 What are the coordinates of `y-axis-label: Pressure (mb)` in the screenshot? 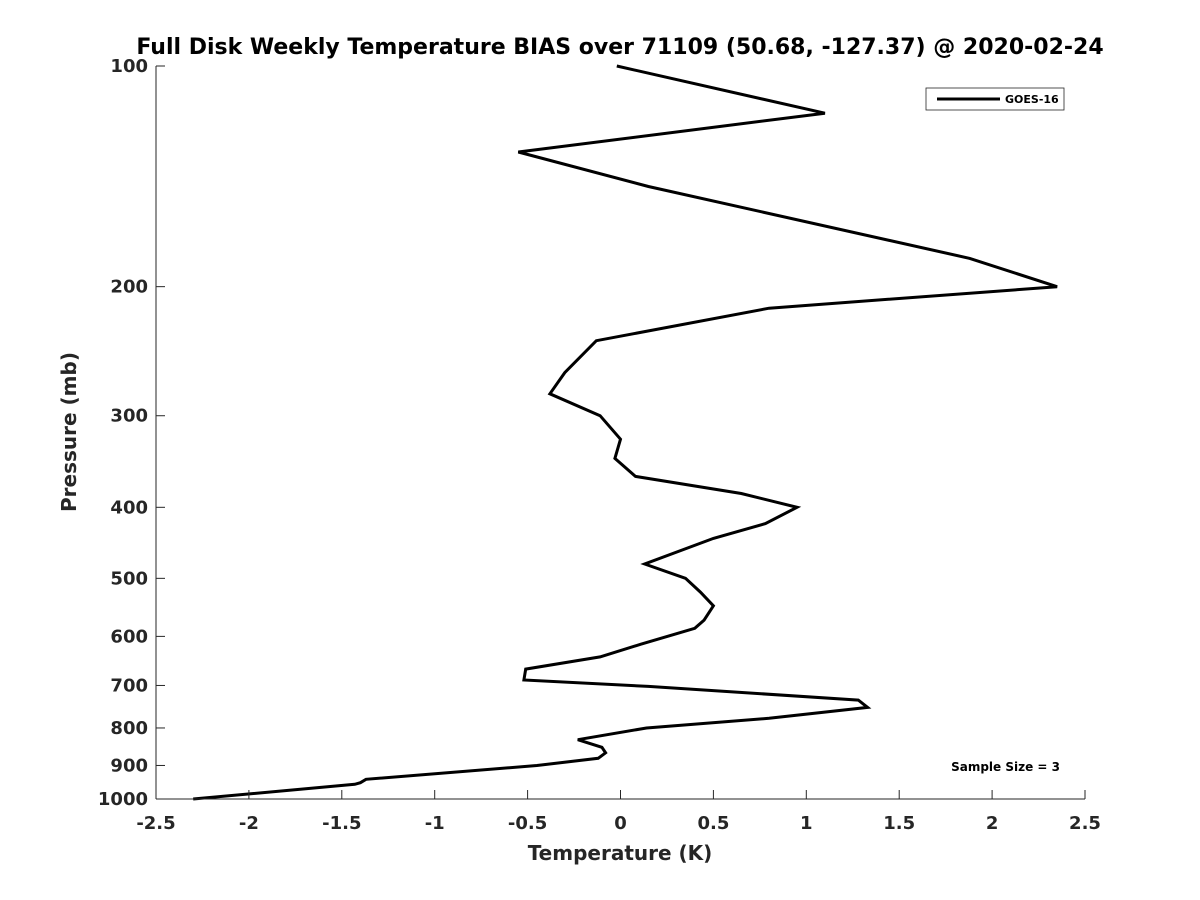 It's located at (69, 432).